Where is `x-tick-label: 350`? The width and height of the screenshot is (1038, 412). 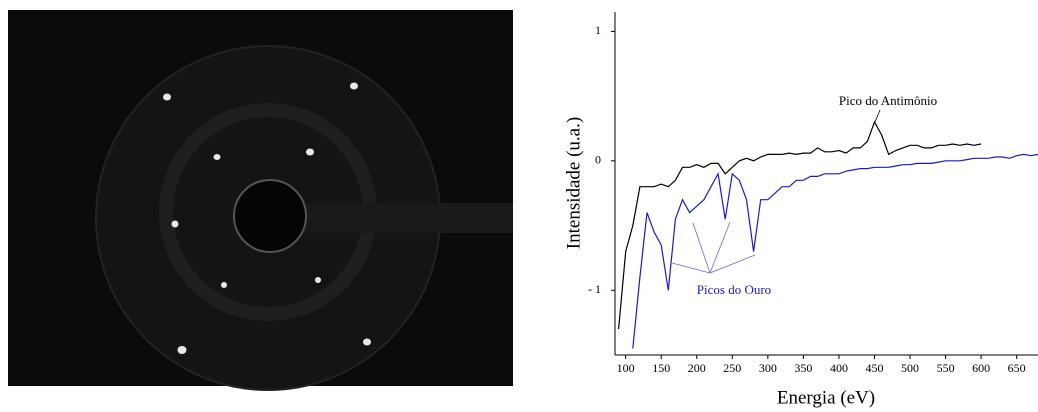 x-tick-label: 350 is located at coordinates (803, 368).